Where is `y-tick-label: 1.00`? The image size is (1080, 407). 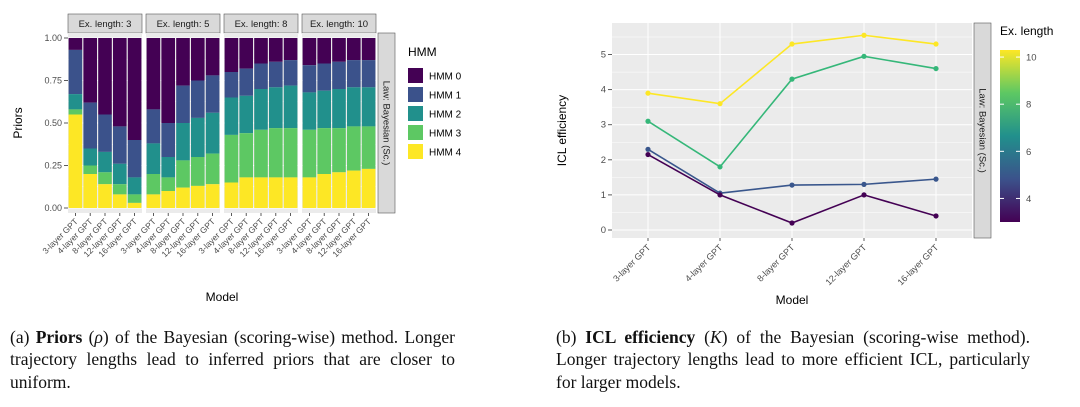 y-tick-label: 1.00 is located at coordinates (53, 38).